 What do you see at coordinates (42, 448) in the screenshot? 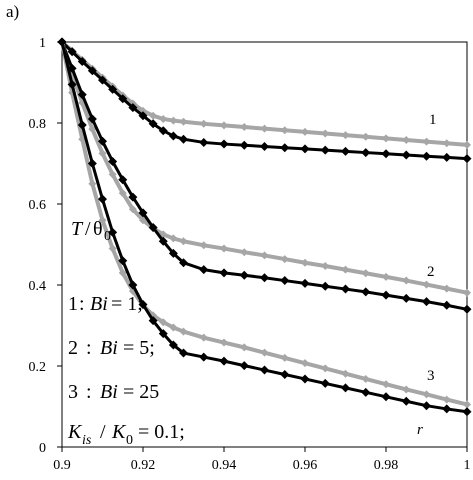
I see `y-tick-label: 0` at bounding box center [42, 448].